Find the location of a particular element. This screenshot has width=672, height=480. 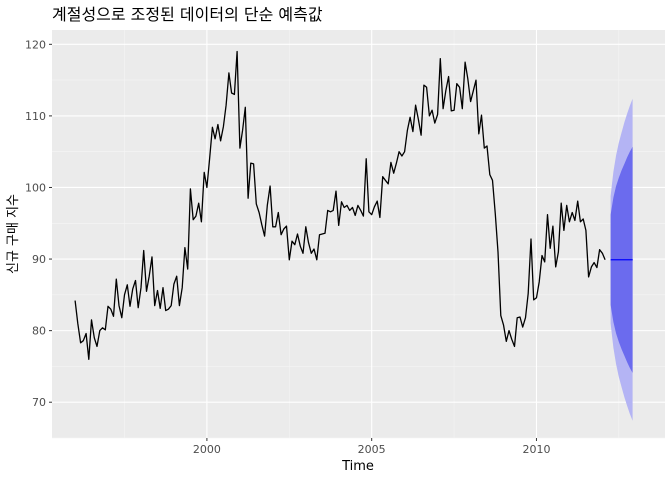

y-tick-label-90: 90 is located at coordinates (39, 259).